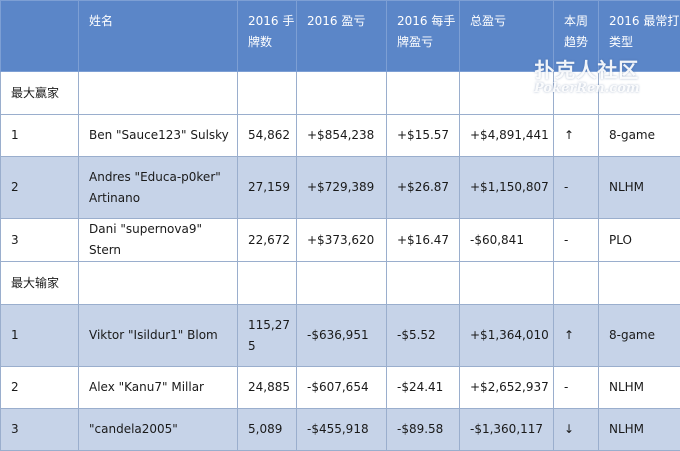 This screenshot has height=451, width=680. Describe the element at coordinates (340, 283) in the screenshot. I see `section-losers: 最大输家` at that location.